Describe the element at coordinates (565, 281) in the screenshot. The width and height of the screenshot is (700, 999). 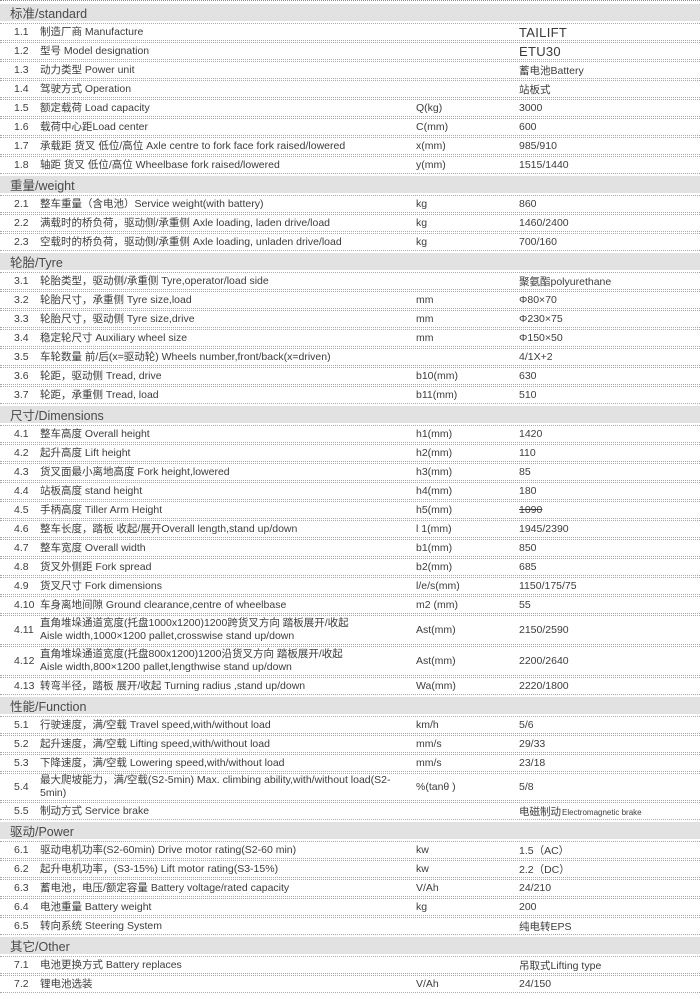
I see `row-value: 聚氨酯polyurethane` at that location.